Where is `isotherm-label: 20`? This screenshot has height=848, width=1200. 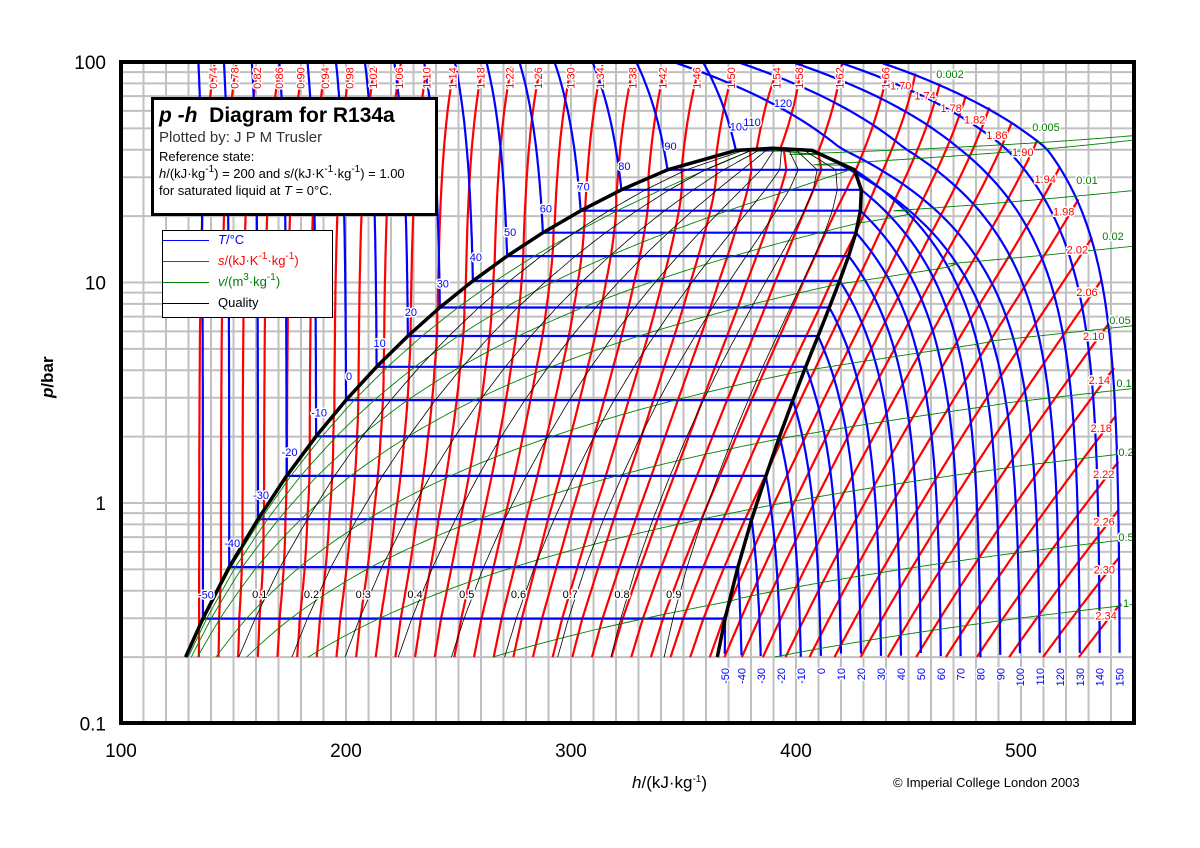
isotherm-label: 20 is located at coordinates (411, 313).